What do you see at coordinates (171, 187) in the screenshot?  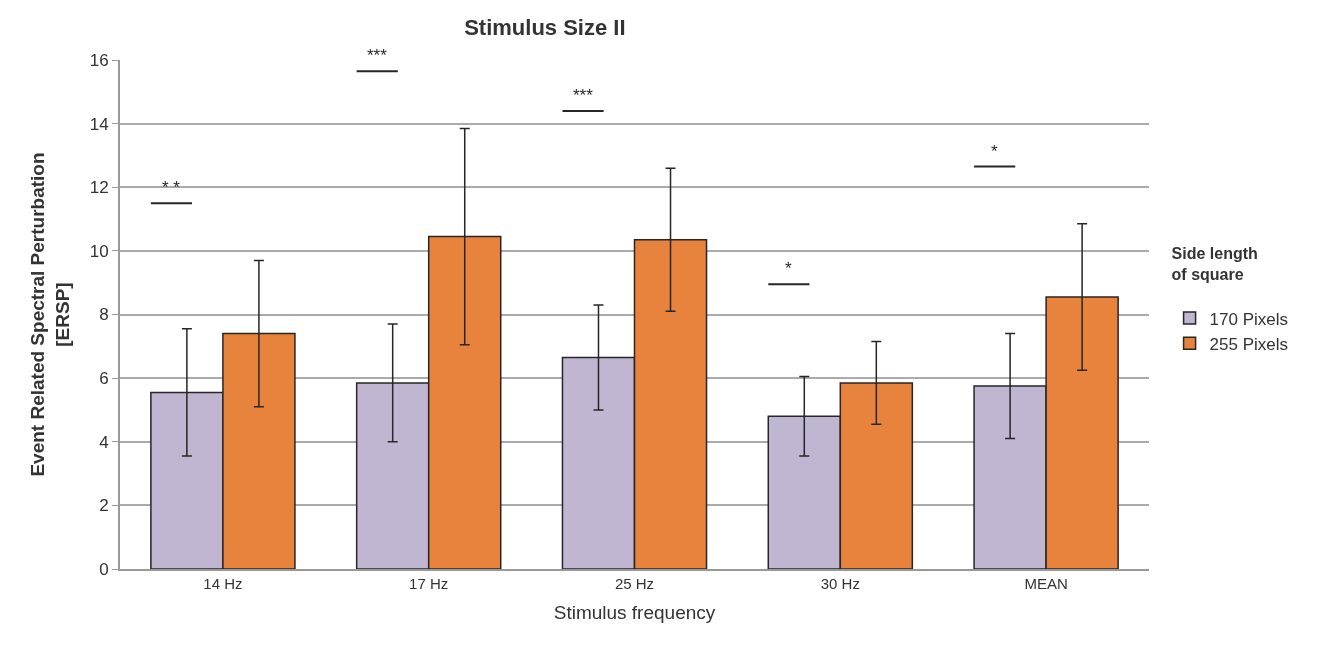 I see `annotation: * *` at bounding box center [171, 187].